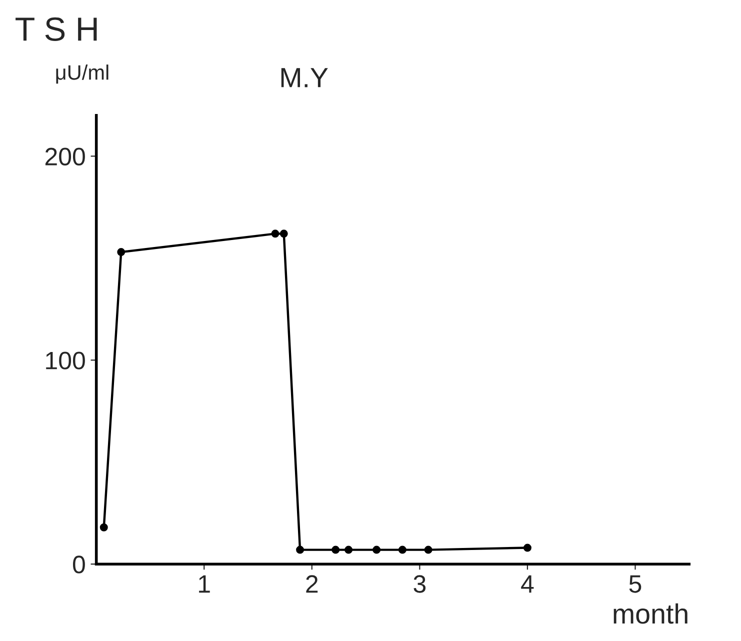 The height and width of the screenshot is (641, 741). Describe the element at coordinates (527, 584) in the screenshot. I see `x-tick-label: 4` at that location.